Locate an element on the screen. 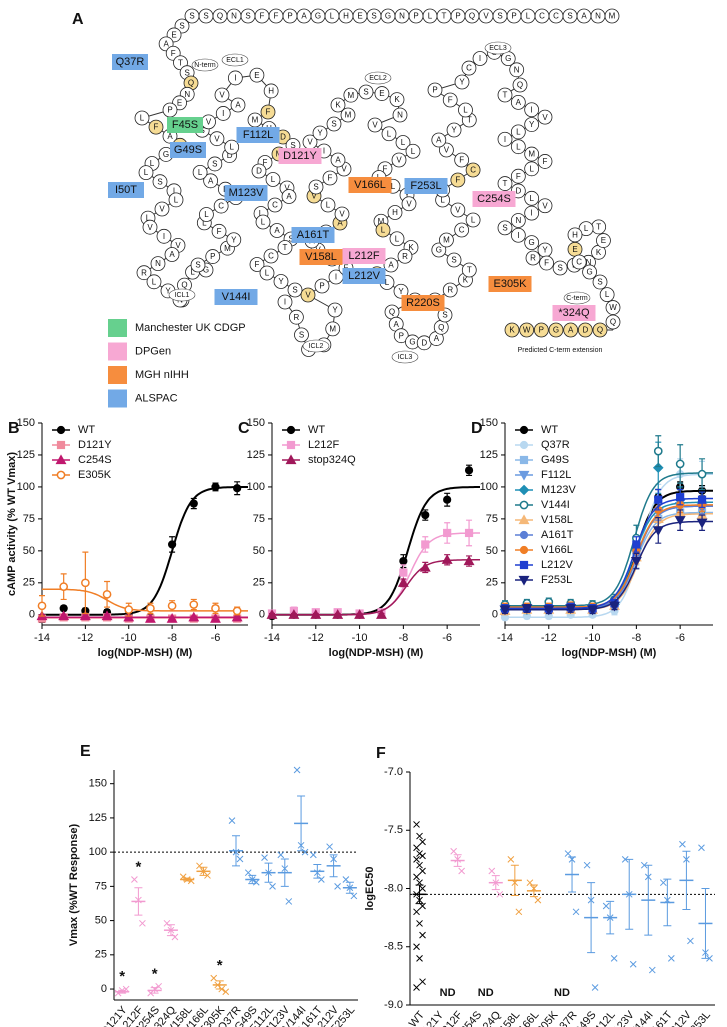 Image resolution: width=727 pixels, height=1027 pixels. mutation-label: V166L is located at coordinates (370, 185).